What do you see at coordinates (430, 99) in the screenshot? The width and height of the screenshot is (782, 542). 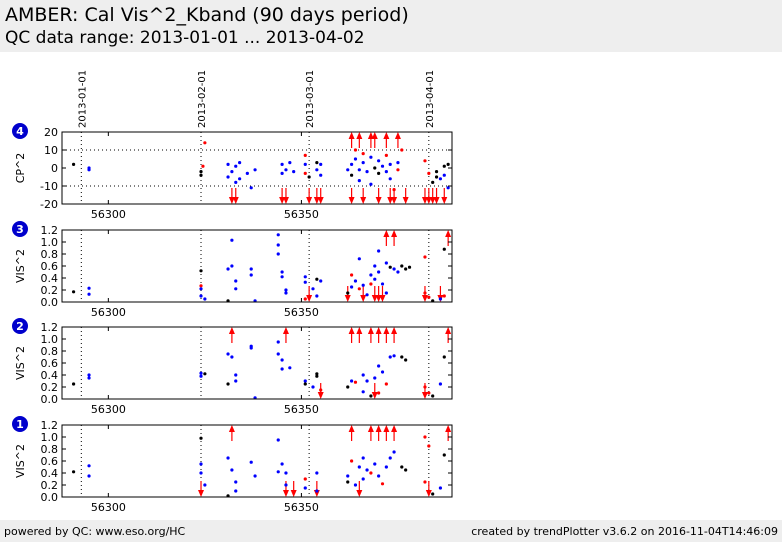 I see `date-marker-label: 2013-04-01` at bounding box center [430, 99].